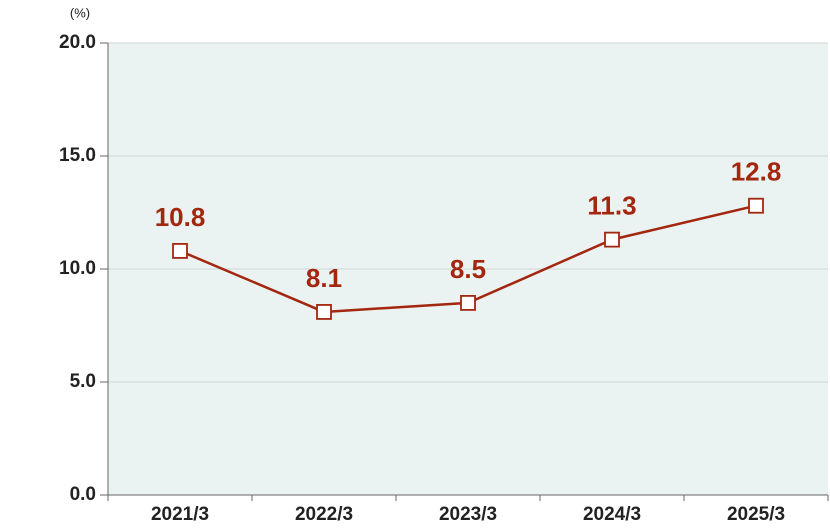 This screenshot has width=830, height=530. I want to click on y-tick-label: 0.0, so click(83, 494).